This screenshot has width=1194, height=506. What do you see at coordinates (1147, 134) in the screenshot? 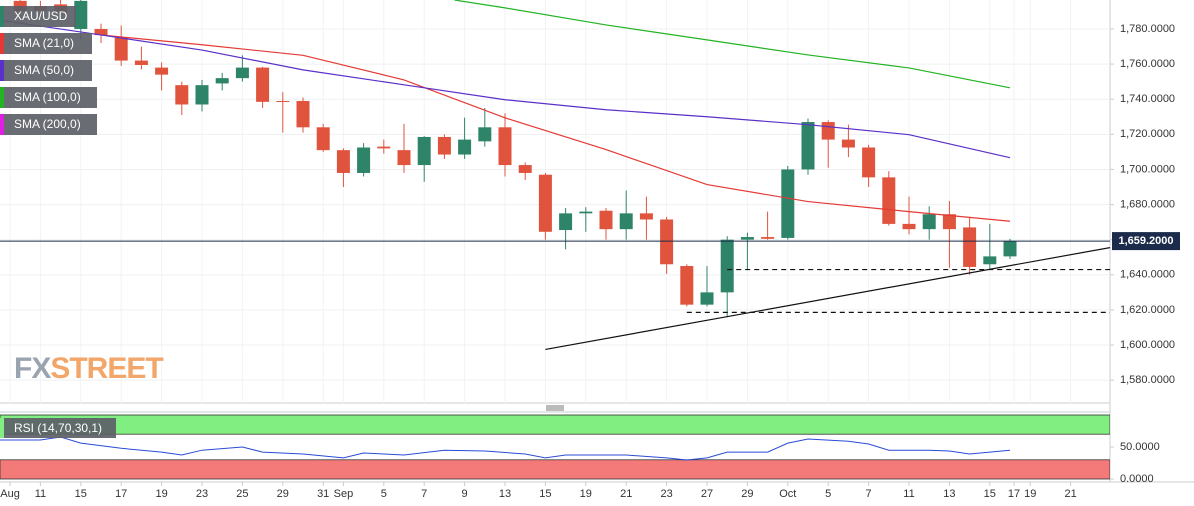
I see `y-tick-label: 1,720.0000` at bounding box center [1147, 134].